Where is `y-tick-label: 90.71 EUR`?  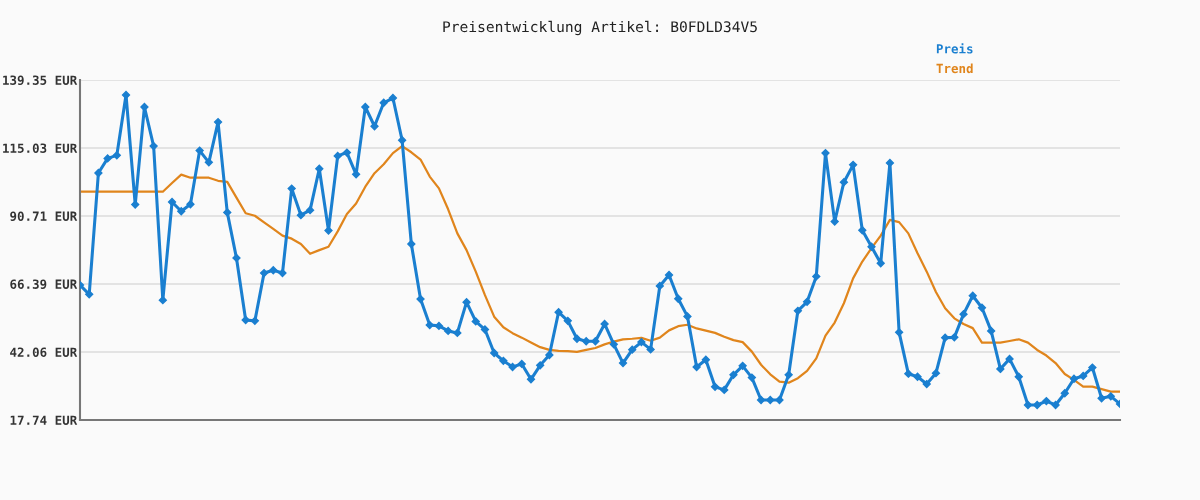
y-tick-label: 90.71 EUR is located at coordinates (44, 216).